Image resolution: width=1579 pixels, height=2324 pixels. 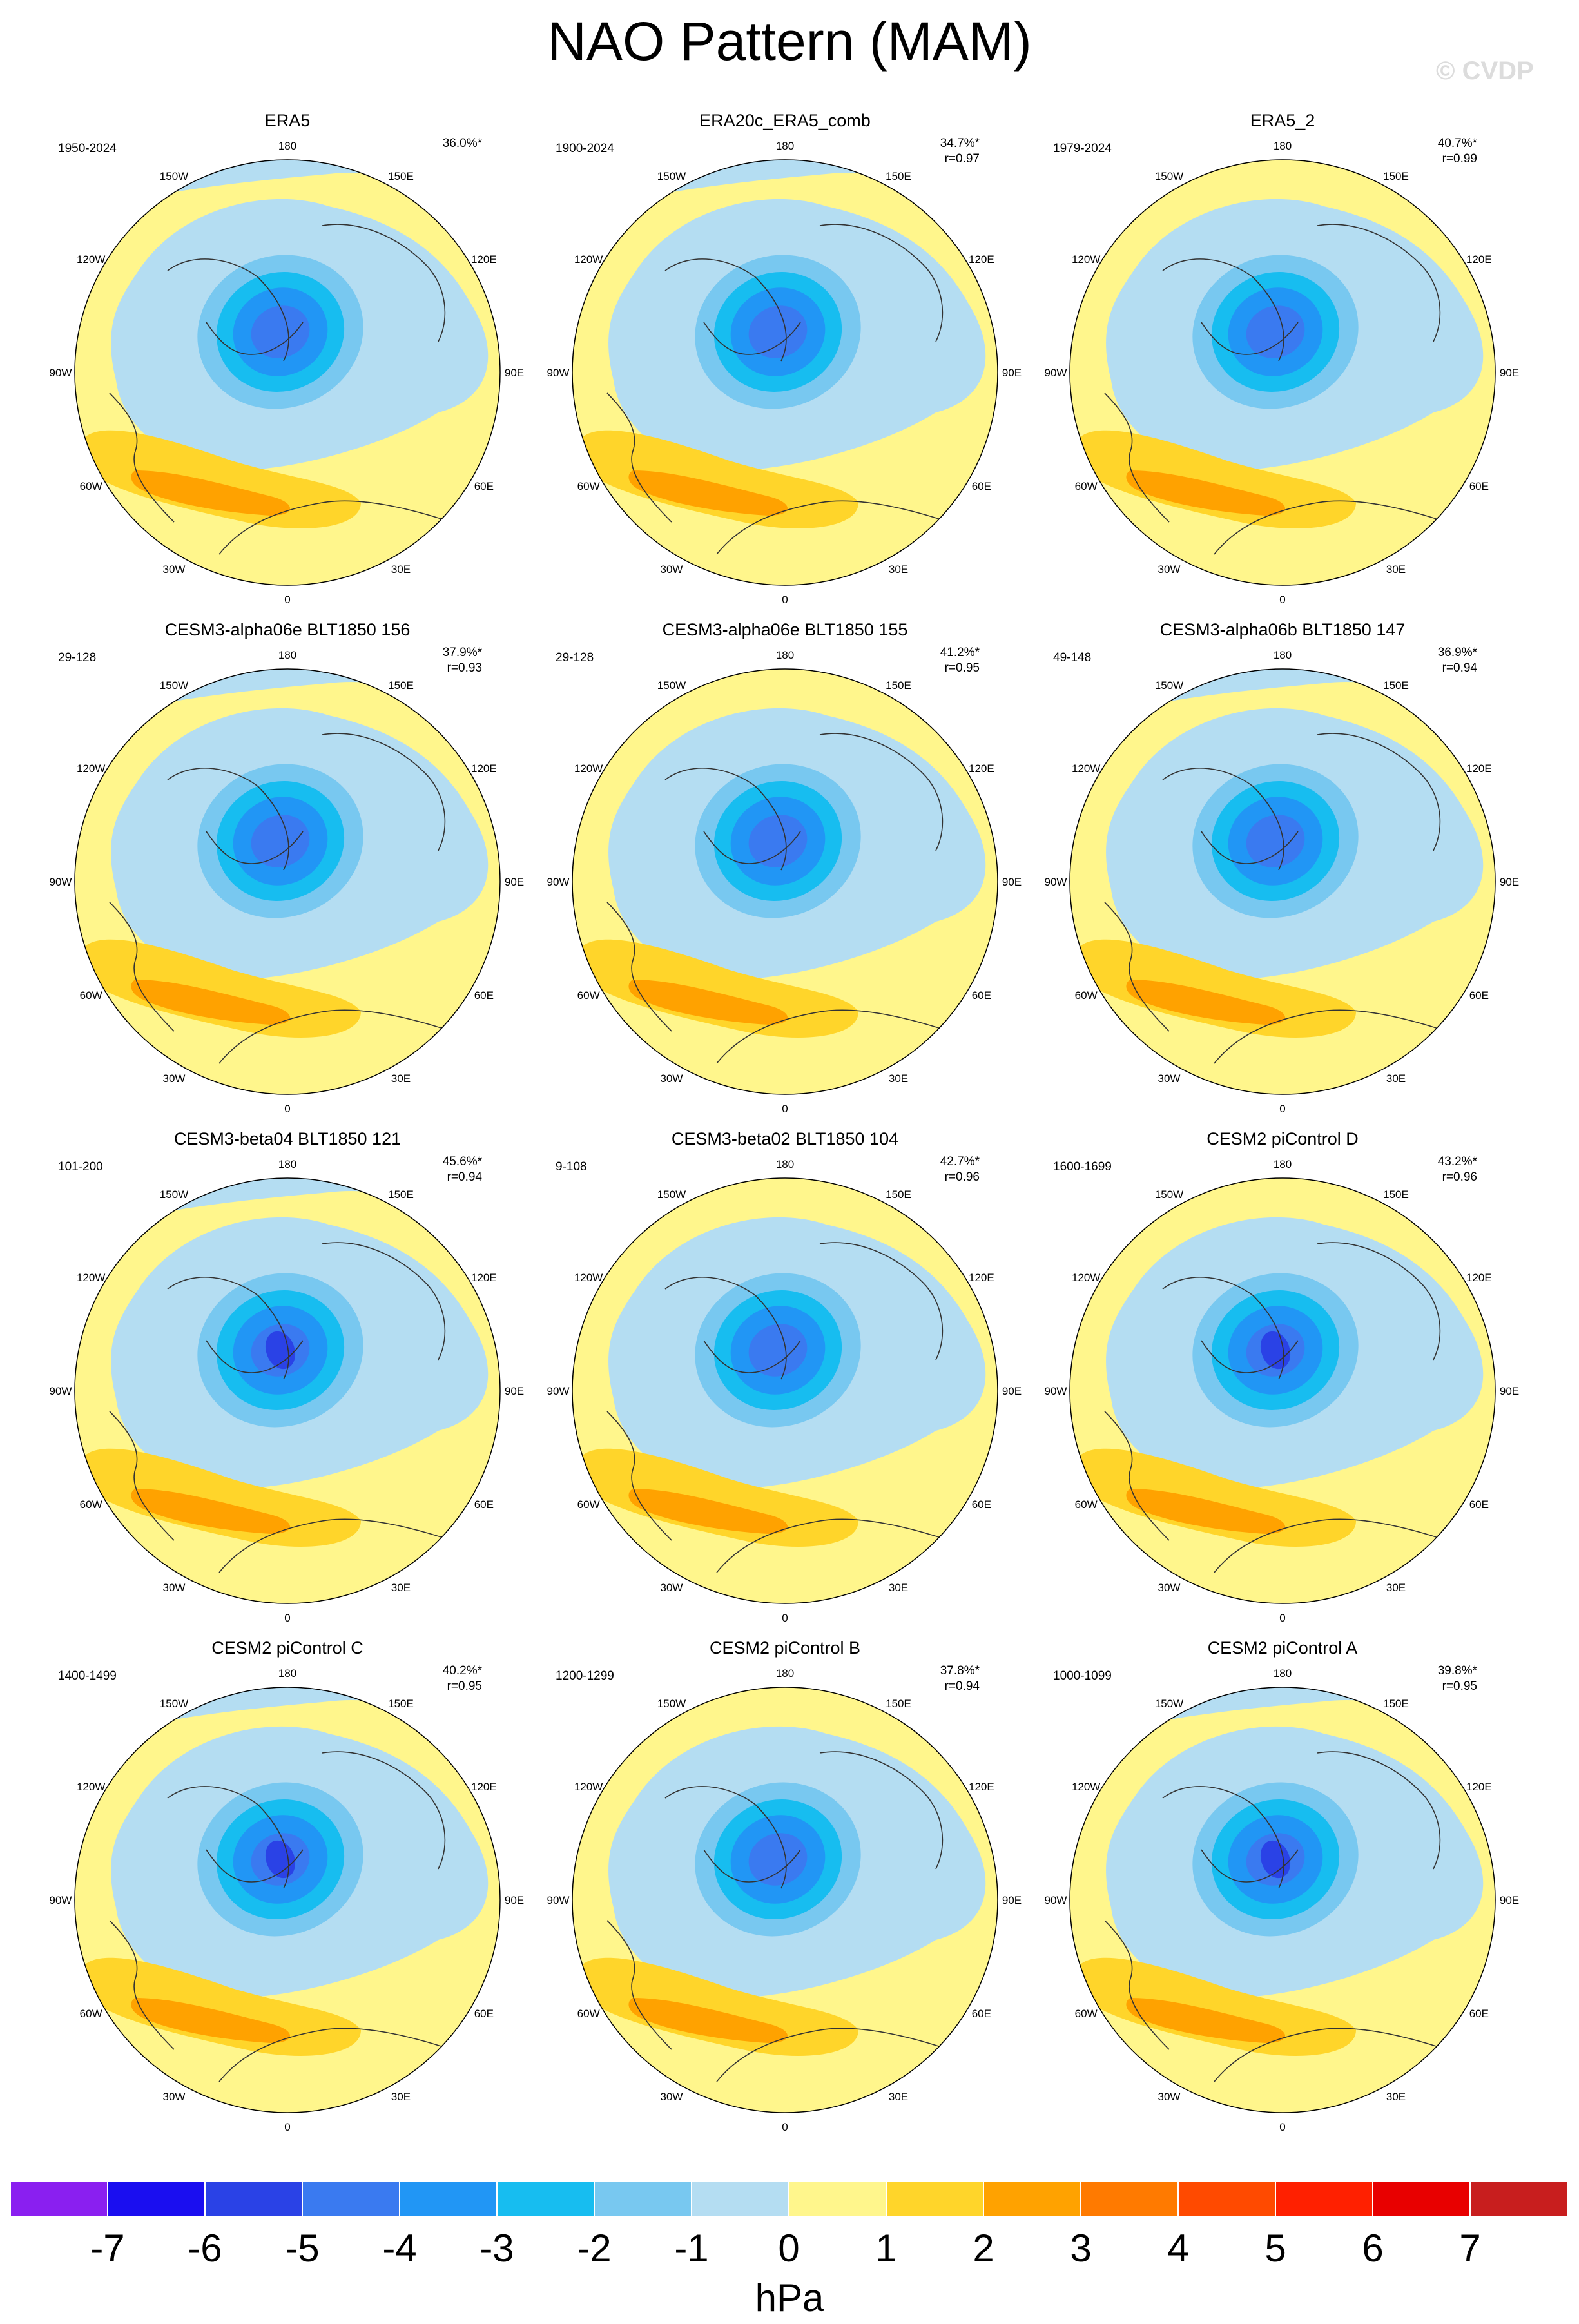 I want to click on colorbar-tick-label: -1, so click(x=691, y=2248).